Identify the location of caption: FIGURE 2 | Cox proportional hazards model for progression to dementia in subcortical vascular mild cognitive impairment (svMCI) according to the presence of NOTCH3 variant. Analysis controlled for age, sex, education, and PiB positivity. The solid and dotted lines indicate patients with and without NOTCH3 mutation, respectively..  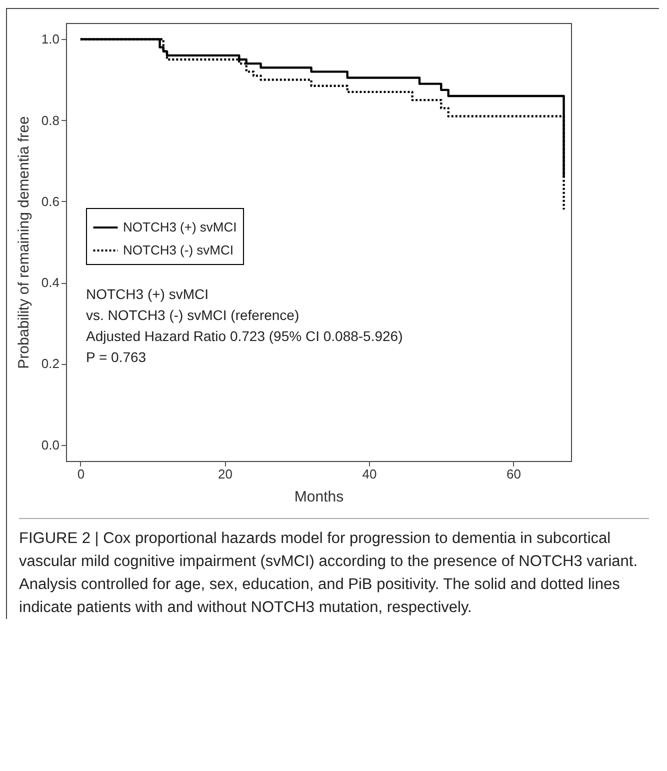
(334, 568).